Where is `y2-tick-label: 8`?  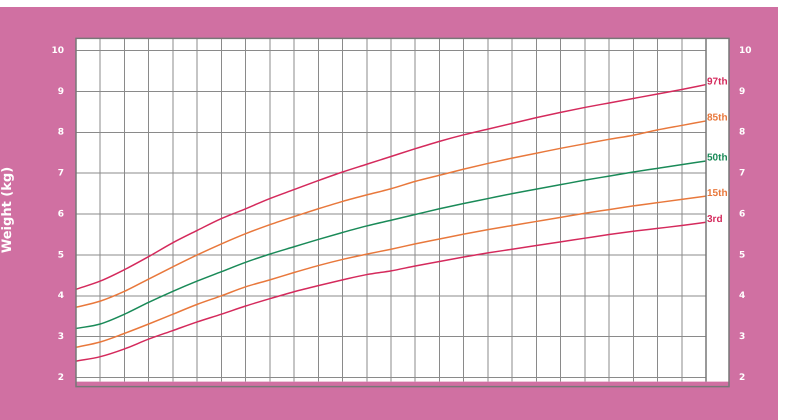
y2-tick-label: 8 is located at coordinates (742, 133).